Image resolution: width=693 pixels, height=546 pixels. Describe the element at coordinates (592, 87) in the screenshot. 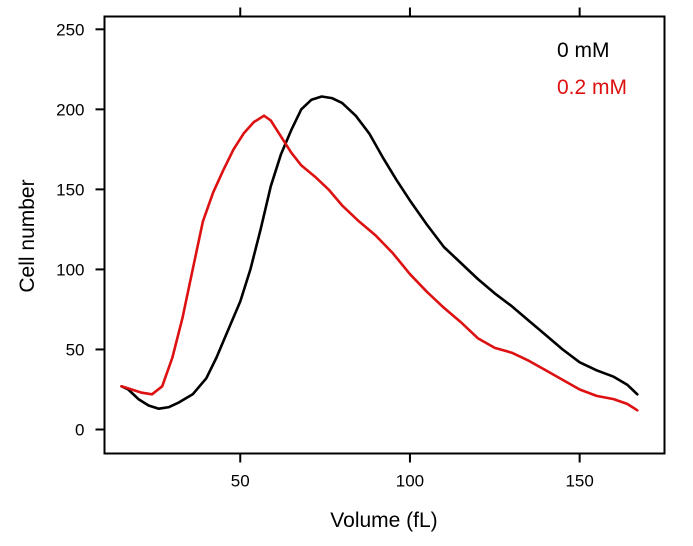

I see `legend-entry-2: 0.2 mM` at that location.